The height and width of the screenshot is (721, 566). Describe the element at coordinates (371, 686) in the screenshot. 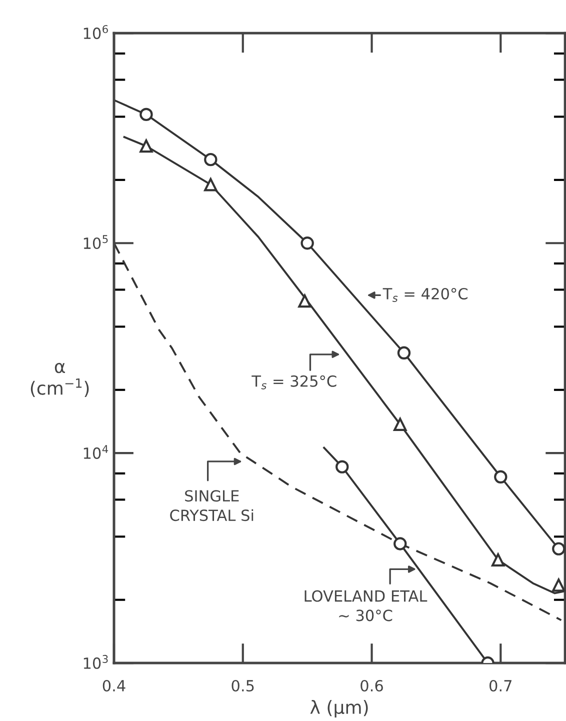

I see `x-tick-label: 0.6` at that location.